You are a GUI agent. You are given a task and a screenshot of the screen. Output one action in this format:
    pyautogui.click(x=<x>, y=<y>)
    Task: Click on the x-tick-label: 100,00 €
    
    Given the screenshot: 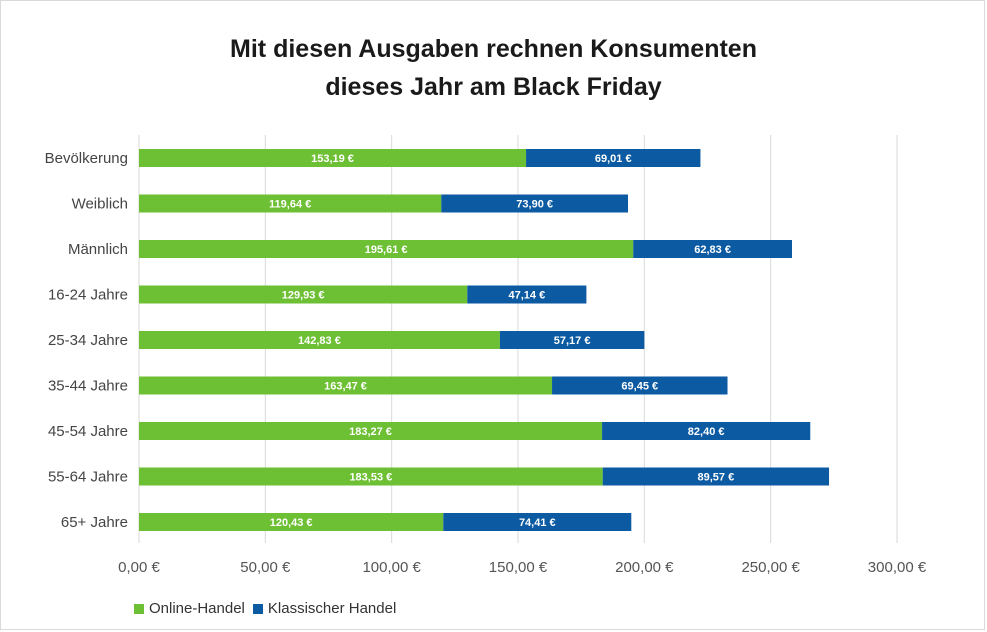 What is the action you would take?
    pyautogui.click(x=391, y=567)
    